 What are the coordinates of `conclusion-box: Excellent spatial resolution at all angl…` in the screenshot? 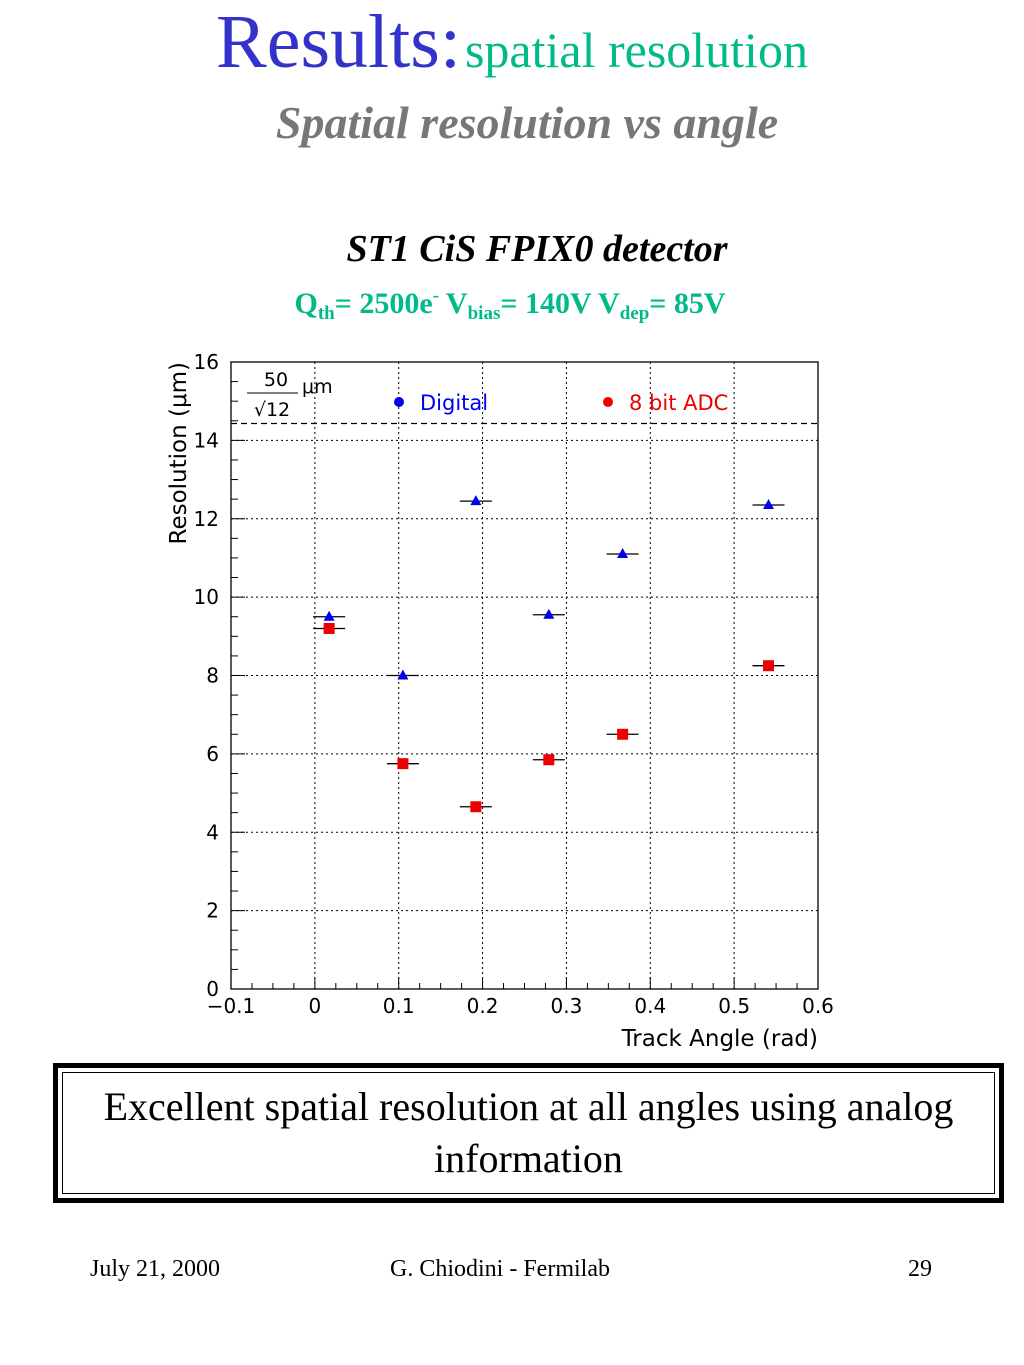 It's located at (528, 1133).